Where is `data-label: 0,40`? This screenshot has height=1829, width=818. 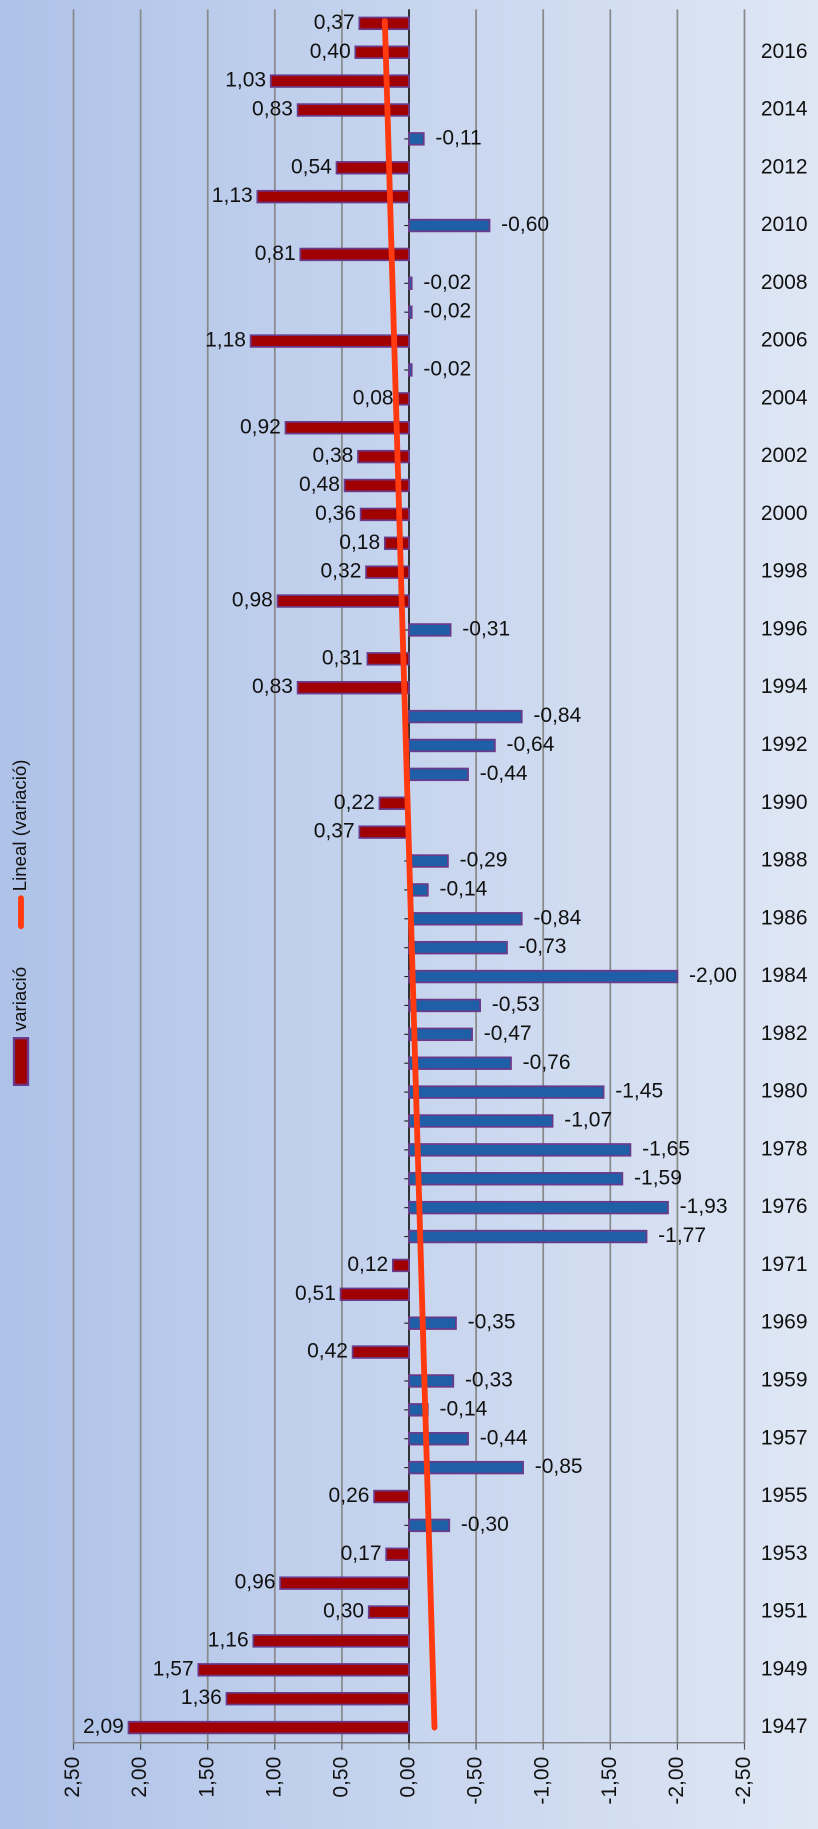
data-label: 0,40 is located at coordinates (330, 51).